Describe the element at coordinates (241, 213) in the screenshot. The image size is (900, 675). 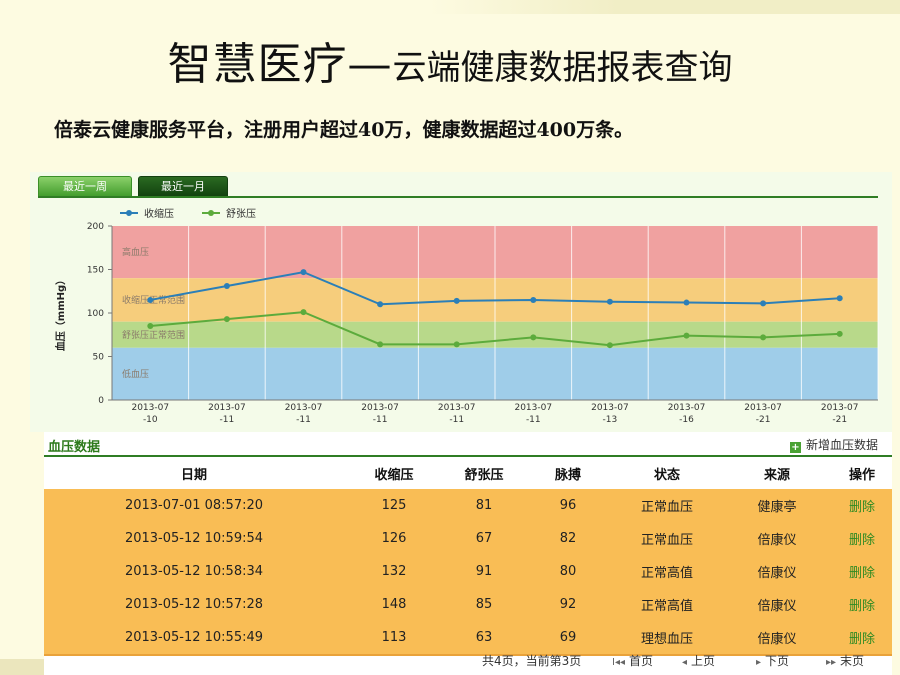
I see `legend-label: 舒张压` at that location.